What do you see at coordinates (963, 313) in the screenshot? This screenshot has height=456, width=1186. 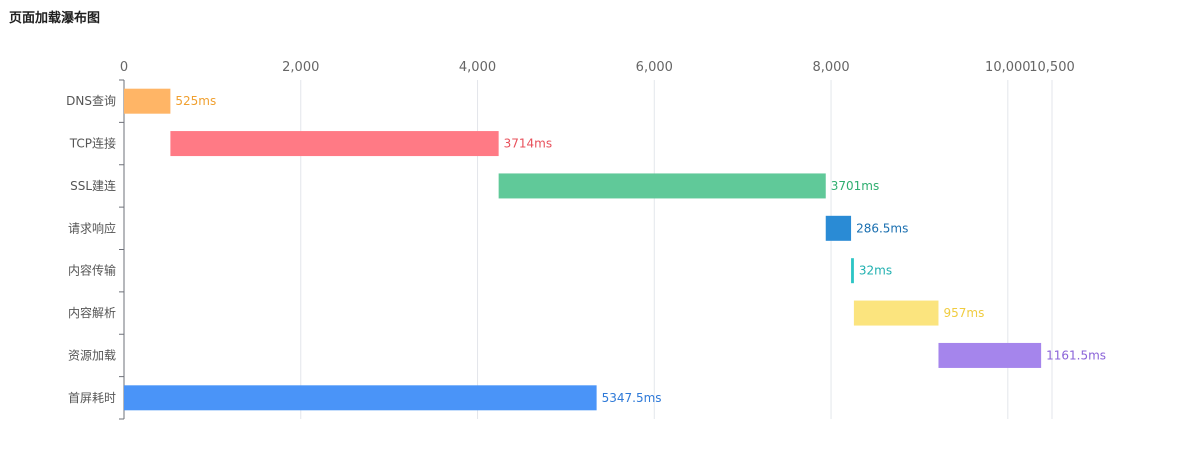 I see `bar-value-label: 957ms` at bounding box center [963, 313].